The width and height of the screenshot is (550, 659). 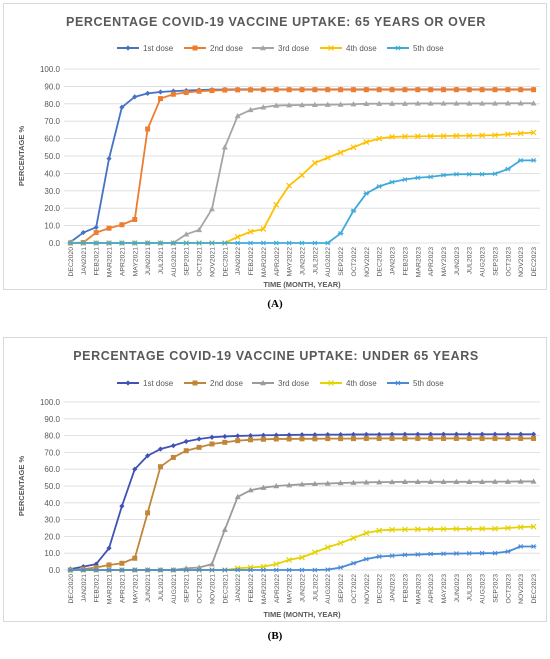 What do you see at coordinates (251, 261) in the screenshot?
I see `x-tick-label: FEB2022` at bounding box center [251, 261].